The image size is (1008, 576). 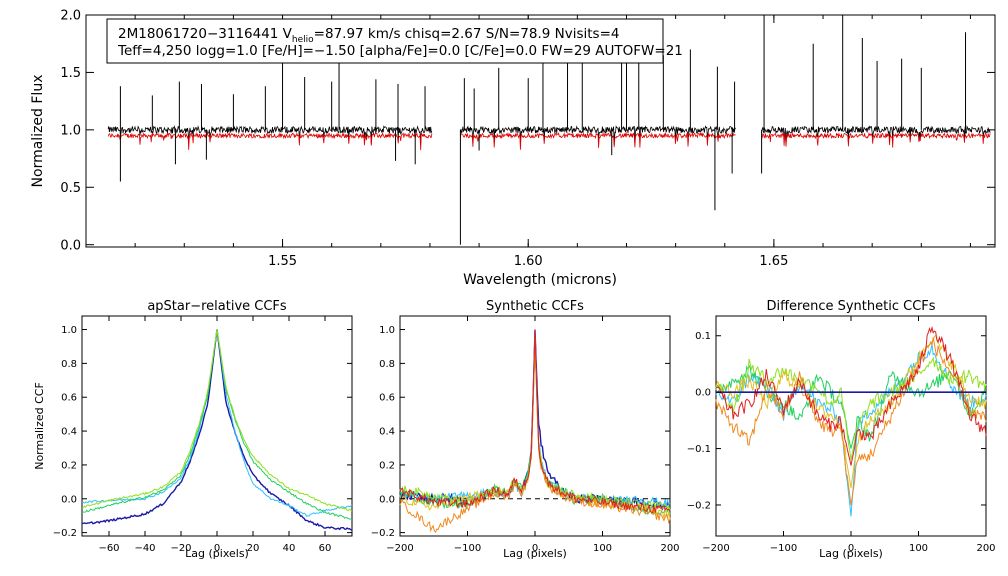 What do you see at coordinates (773, 261) in the screenshot?
I see `spectrum-xtick-label: 1.65` at bounding box center [773, 261].